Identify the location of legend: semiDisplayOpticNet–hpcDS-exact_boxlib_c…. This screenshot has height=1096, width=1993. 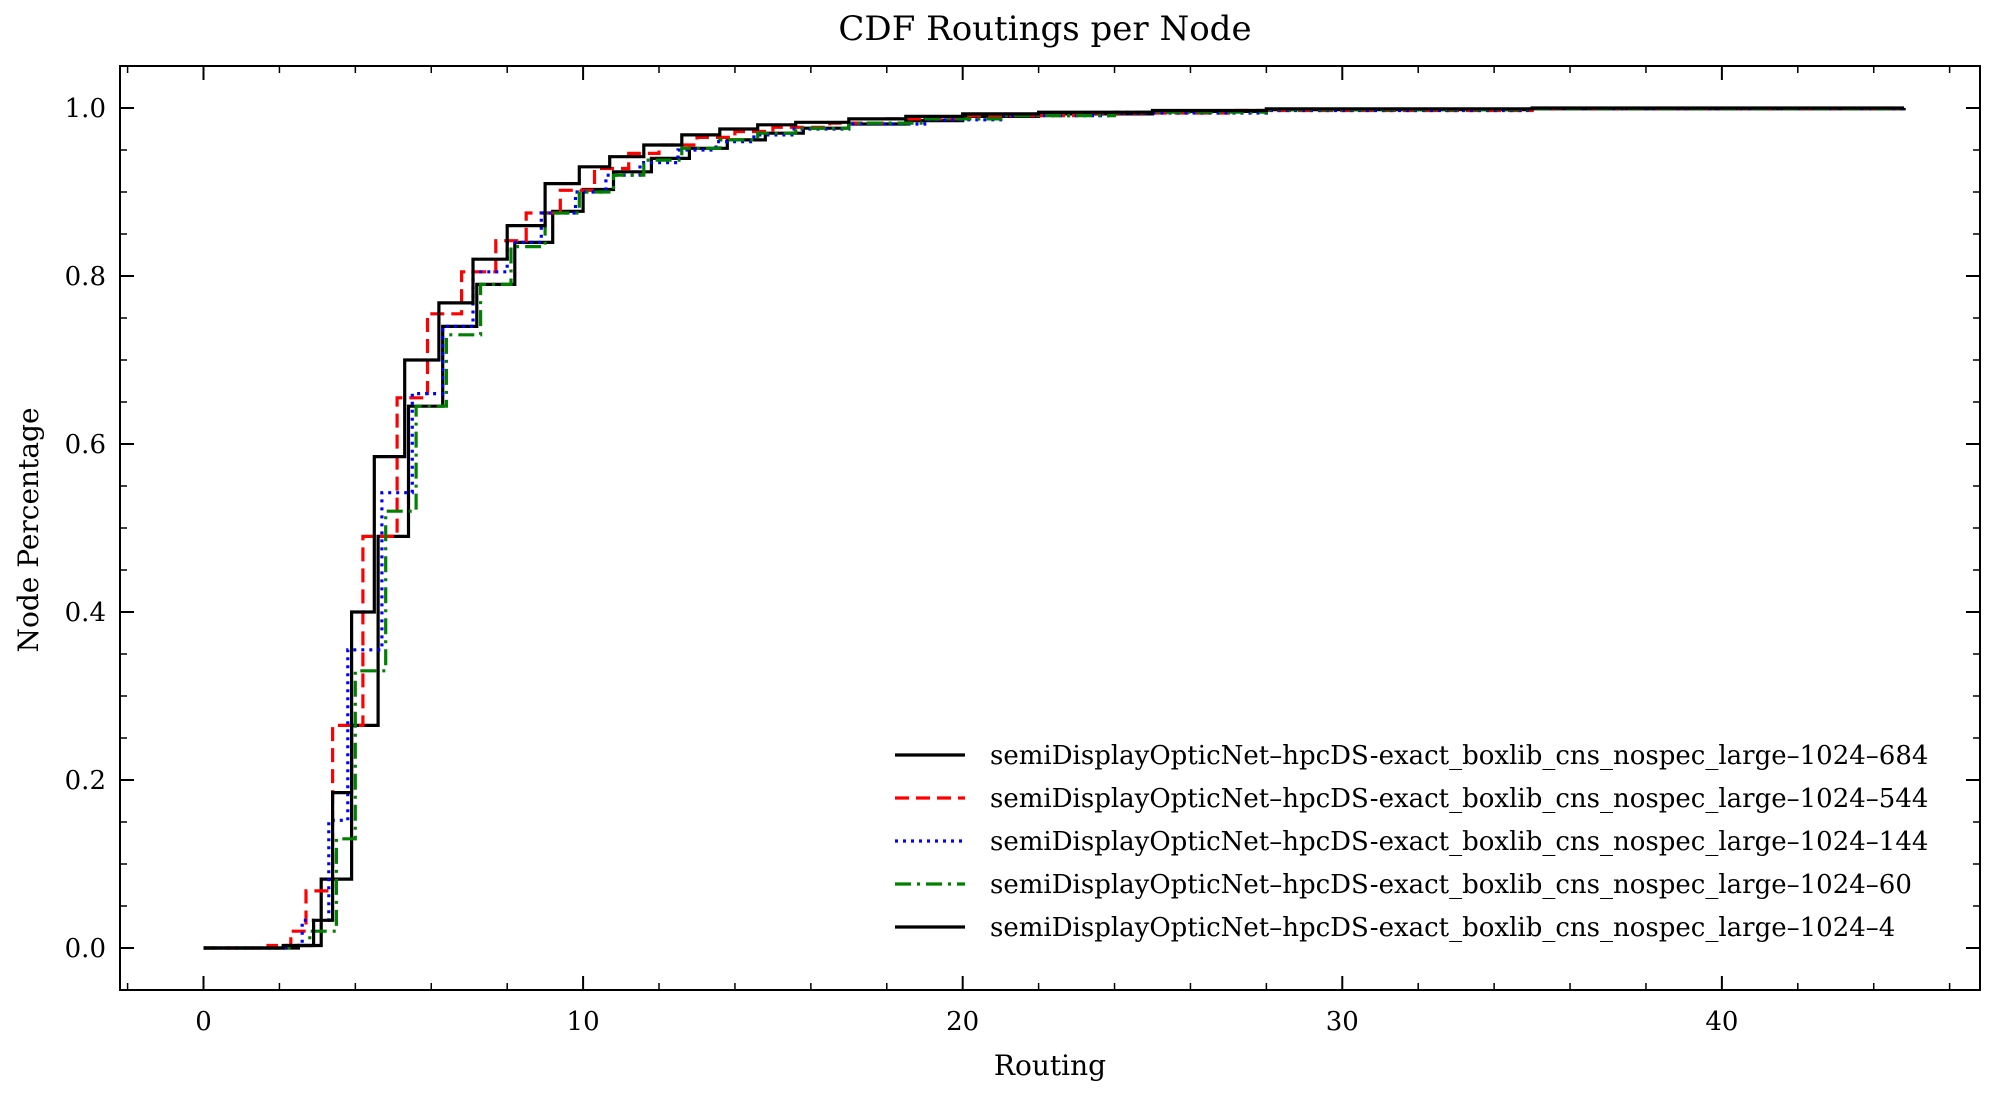
(1411, 842).